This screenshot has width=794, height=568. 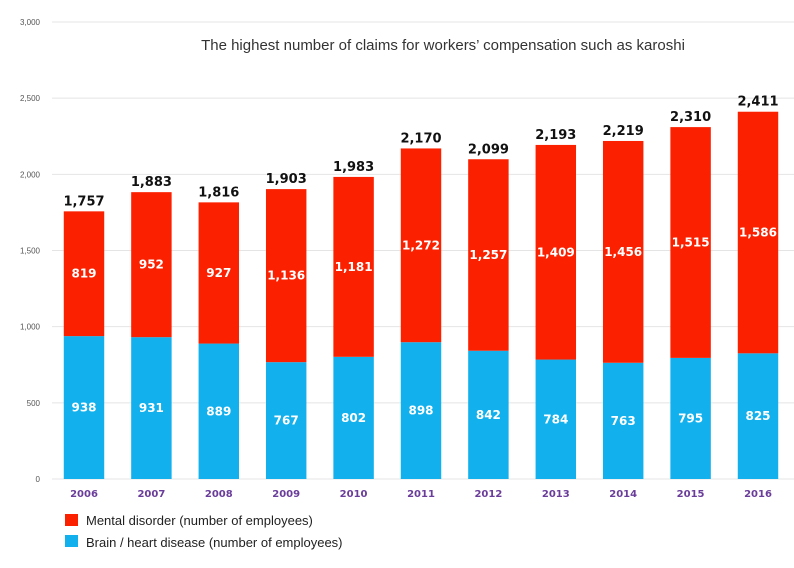 What do you see at coordinates (34, 403) in the screenshot?
I see `y-tick-label: 500` at bounding box center [34, 403].